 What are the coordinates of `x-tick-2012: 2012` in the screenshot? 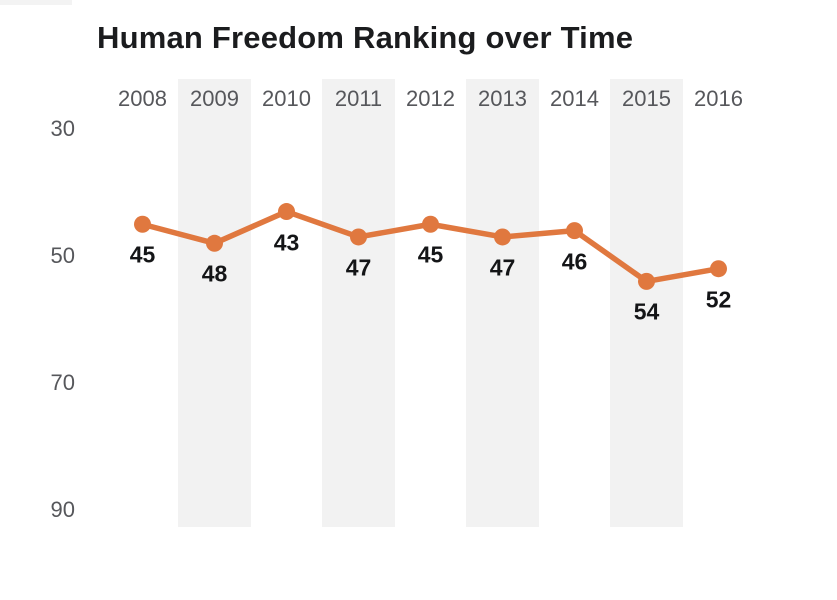 It's located at (430, 98).